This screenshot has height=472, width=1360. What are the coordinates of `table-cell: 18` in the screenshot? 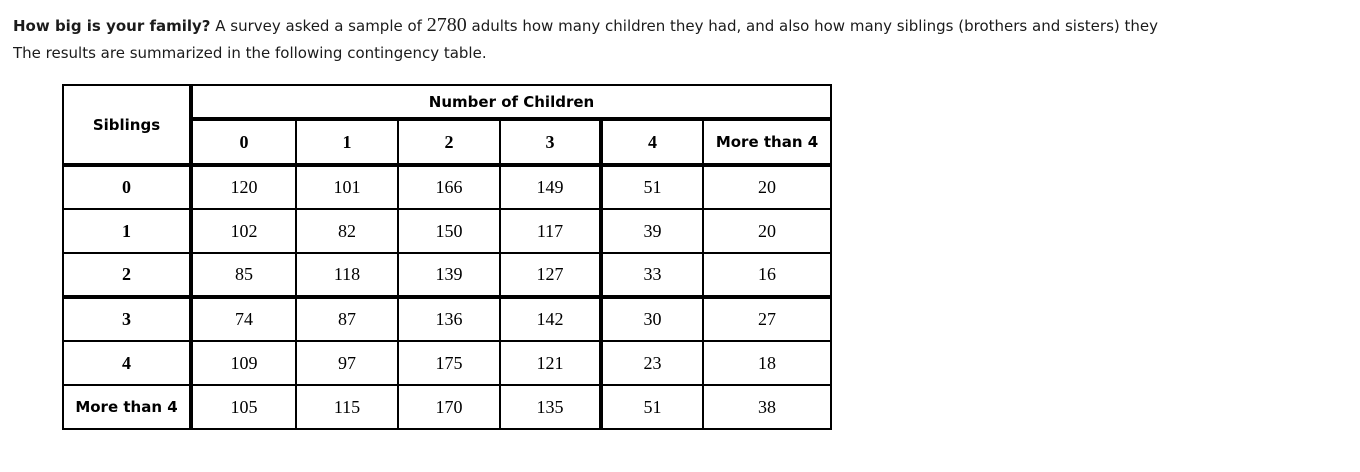 It's located at (767, 363).